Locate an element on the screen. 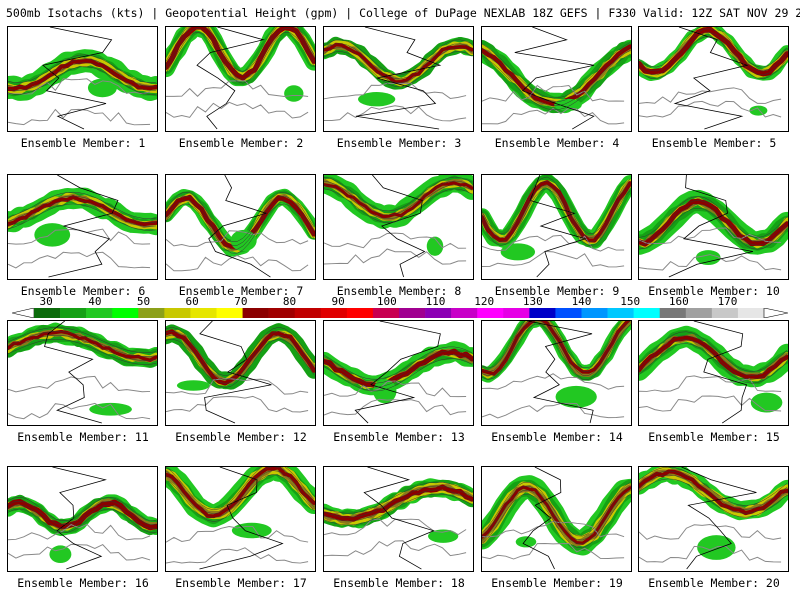  colorbar-tick-label: 50 is located at coordinates (143, 301).